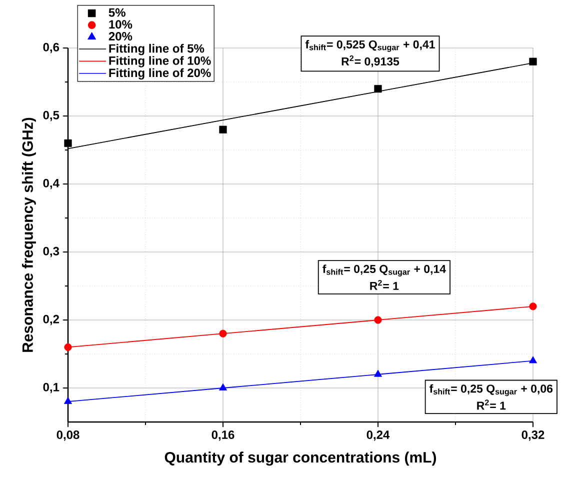 The image size is (579, 485). I want to click on y-axis-title: Resonance frequency shift (GHz), so click(29, 235).